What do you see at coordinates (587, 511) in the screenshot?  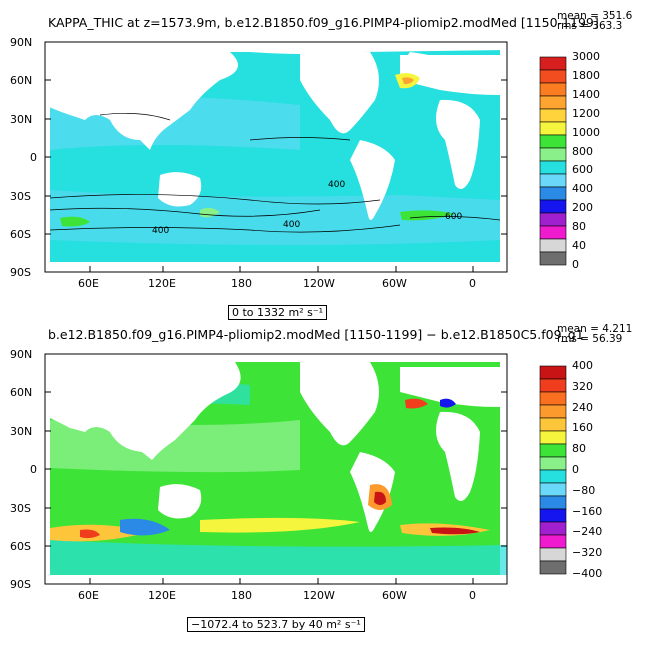 I see `colorbar-label: −160` at bounding box center [587, 511].